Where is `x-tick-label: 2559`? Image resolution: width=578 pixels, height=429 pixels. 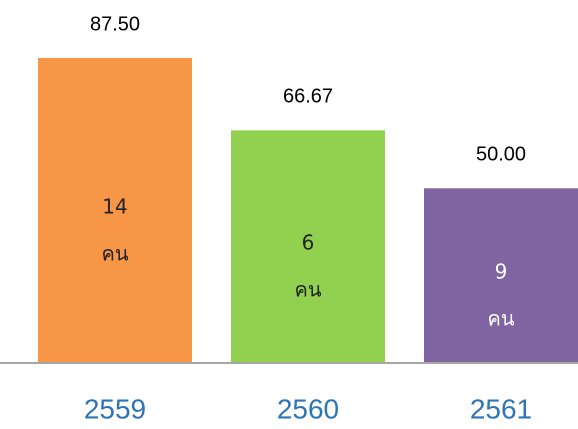 x-tick-label: 2559 is located at coordinates (115, 408).